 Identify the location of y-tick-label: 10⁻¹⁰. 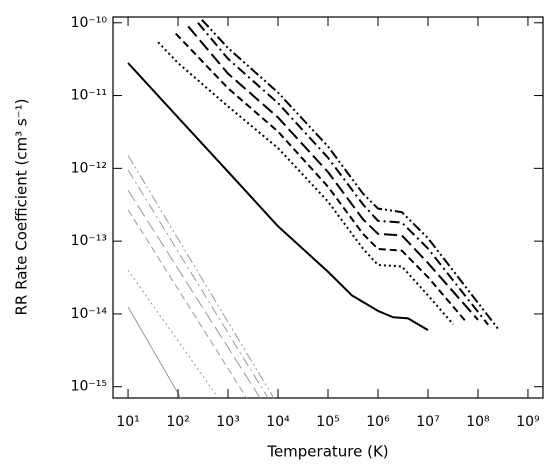
(89, 23).